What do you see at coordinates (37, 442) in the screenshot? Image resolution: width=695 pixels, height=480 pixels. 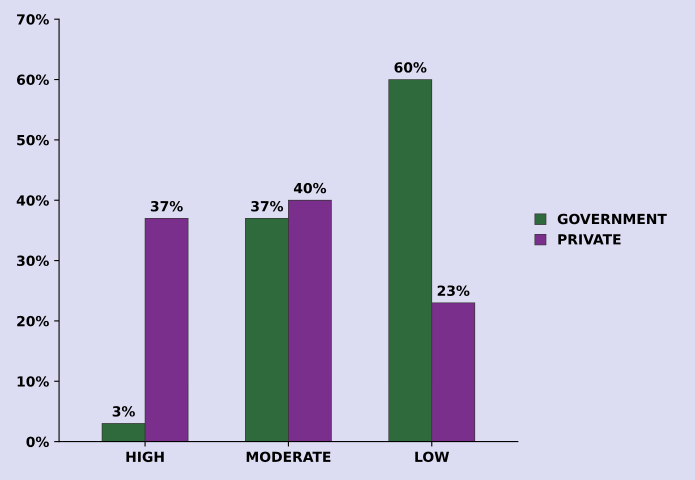 I see `y-tick-label: 0%` at bounding box center [37, 442].